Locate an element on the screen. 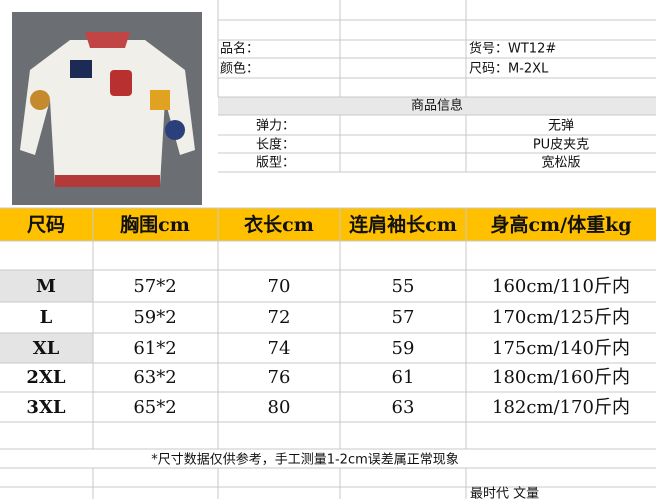  table-cell: 57*2 is located at coordinates (154, 286).